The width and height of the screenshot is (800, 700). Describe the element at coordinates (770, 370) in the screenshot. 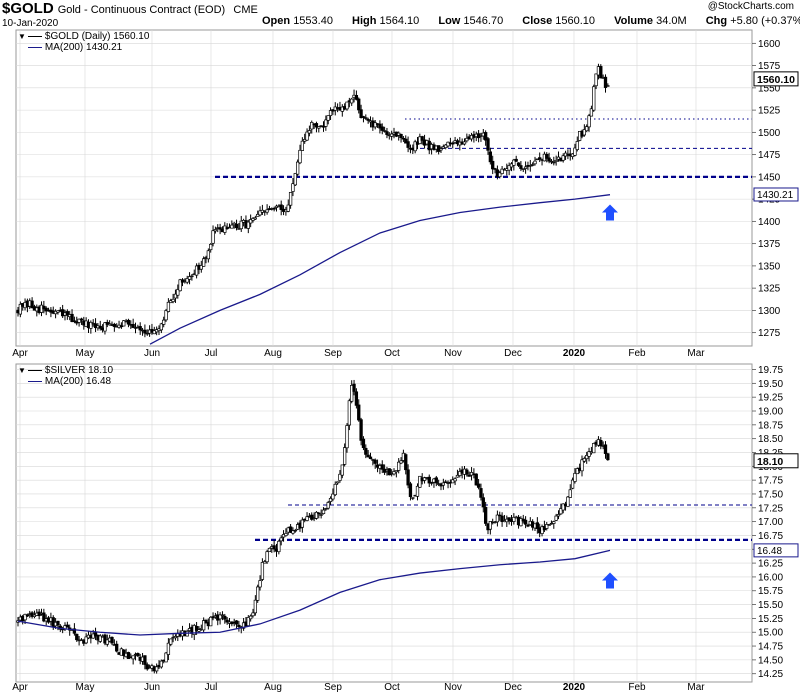

I see `silver-y-tick-label: 19.75` at that location.